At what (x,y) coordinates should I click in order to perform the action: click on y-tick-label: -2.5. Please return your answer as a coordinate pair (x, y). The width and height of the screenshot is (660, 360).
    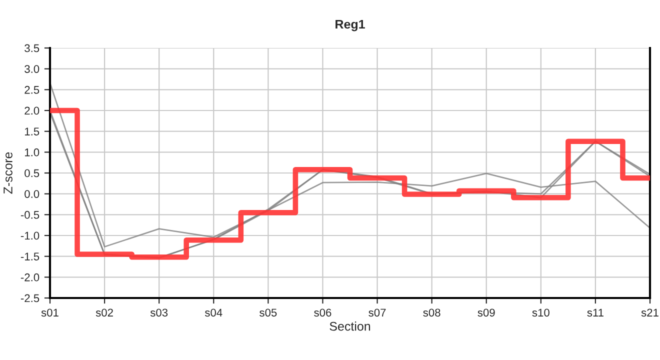
    Looking at the image, I should click on (30, 298).